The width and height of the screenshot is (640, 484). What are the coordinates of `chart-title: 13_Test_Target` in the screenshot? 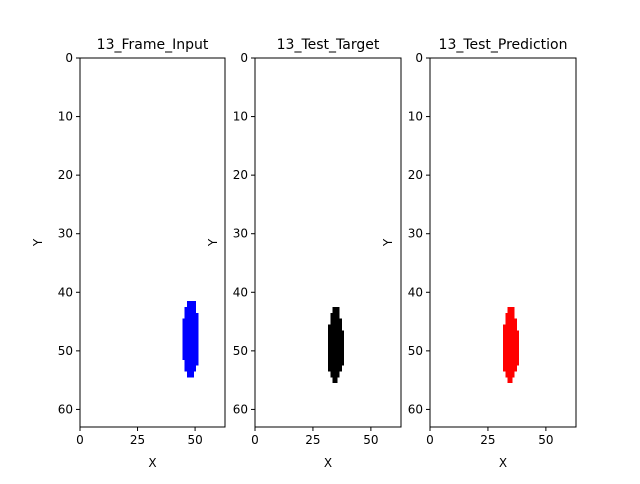 It's located at (328, 45).